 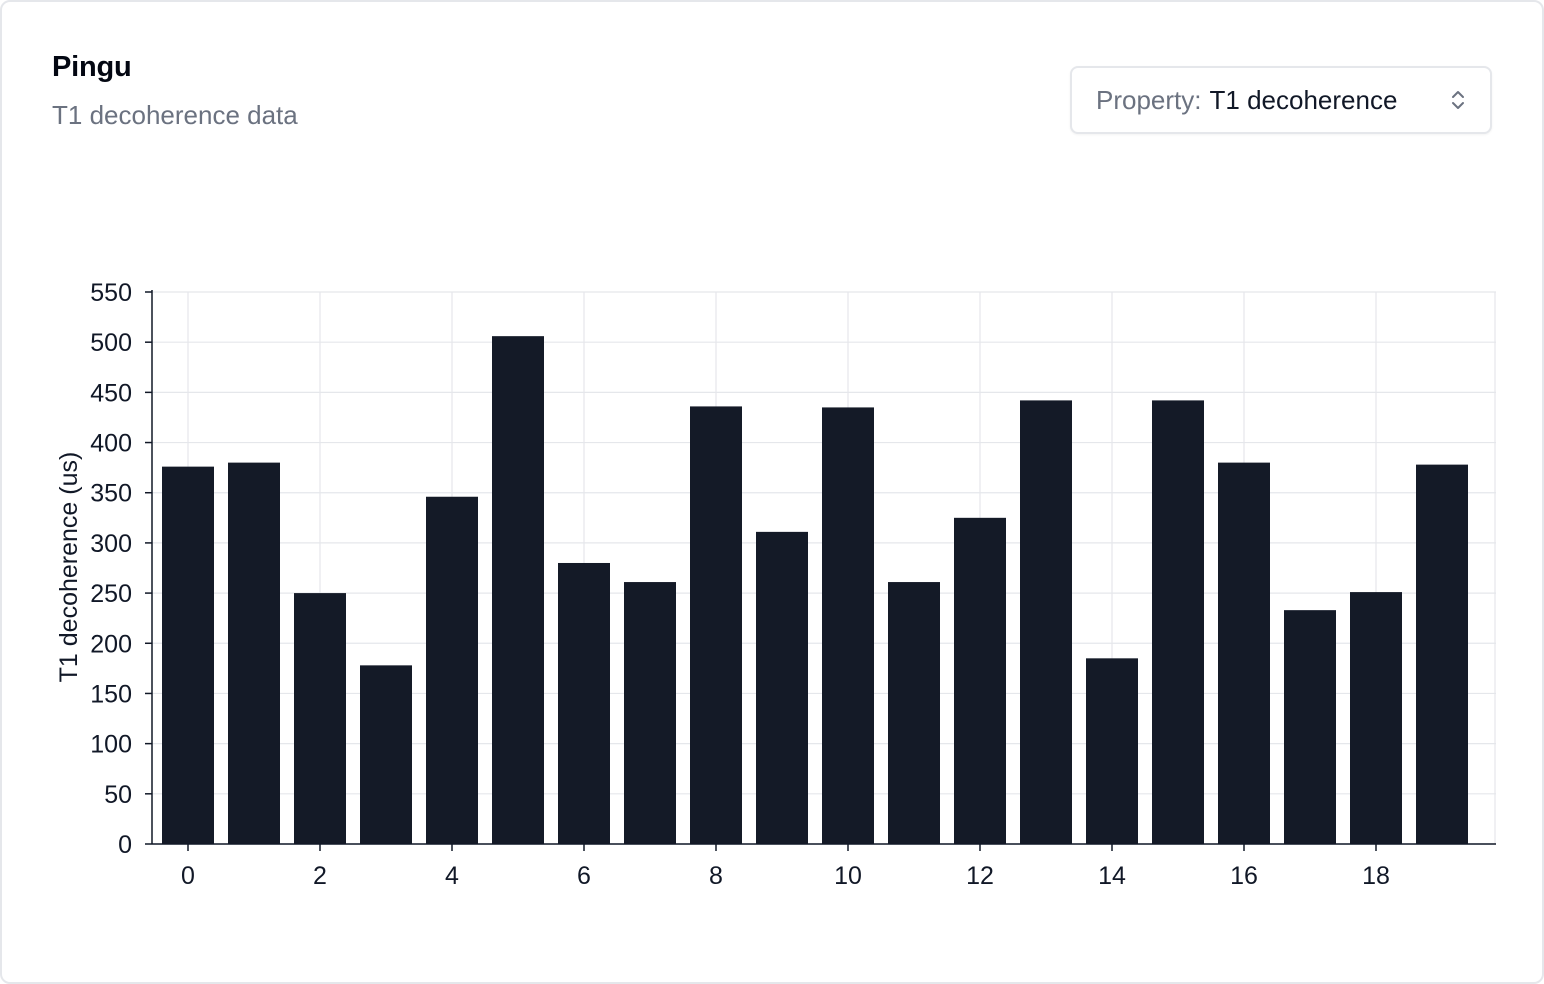 What do you see at coordinates (320, 876) in the screenshot?
I see `x-tick-label: 2` at bounding box center [320, 876].